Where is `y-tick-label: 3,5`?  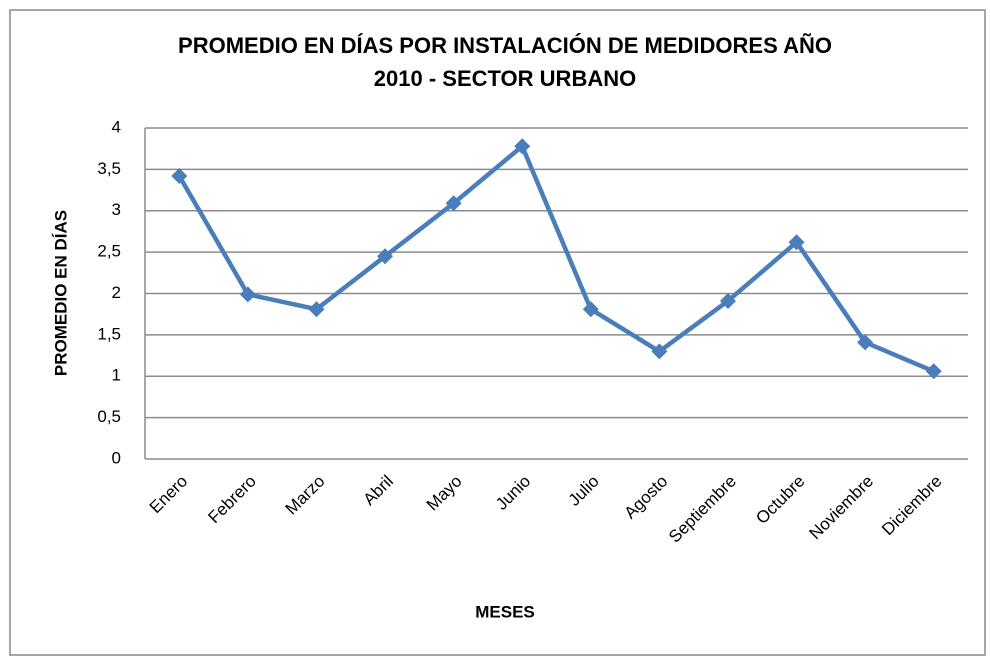 y-tick-label: 3,5 is located at coordinates (109, 168).